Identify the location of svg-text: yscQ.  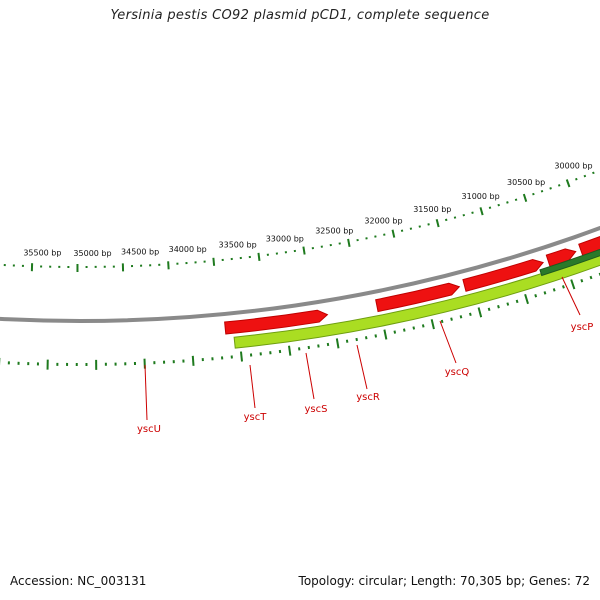
(457, 372).